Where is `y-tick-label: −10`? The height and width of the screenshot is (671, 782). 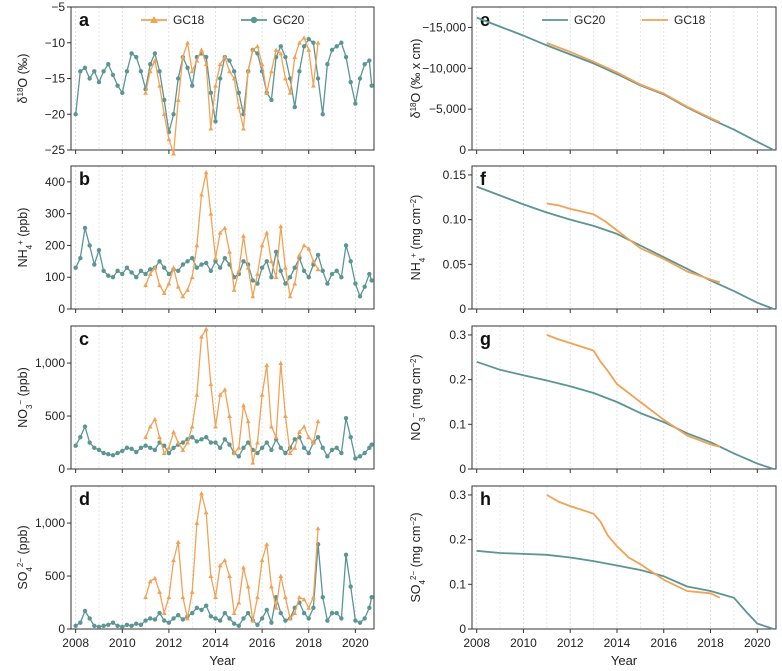
y-tick-label: −10 is located at coordinates (55, 43).